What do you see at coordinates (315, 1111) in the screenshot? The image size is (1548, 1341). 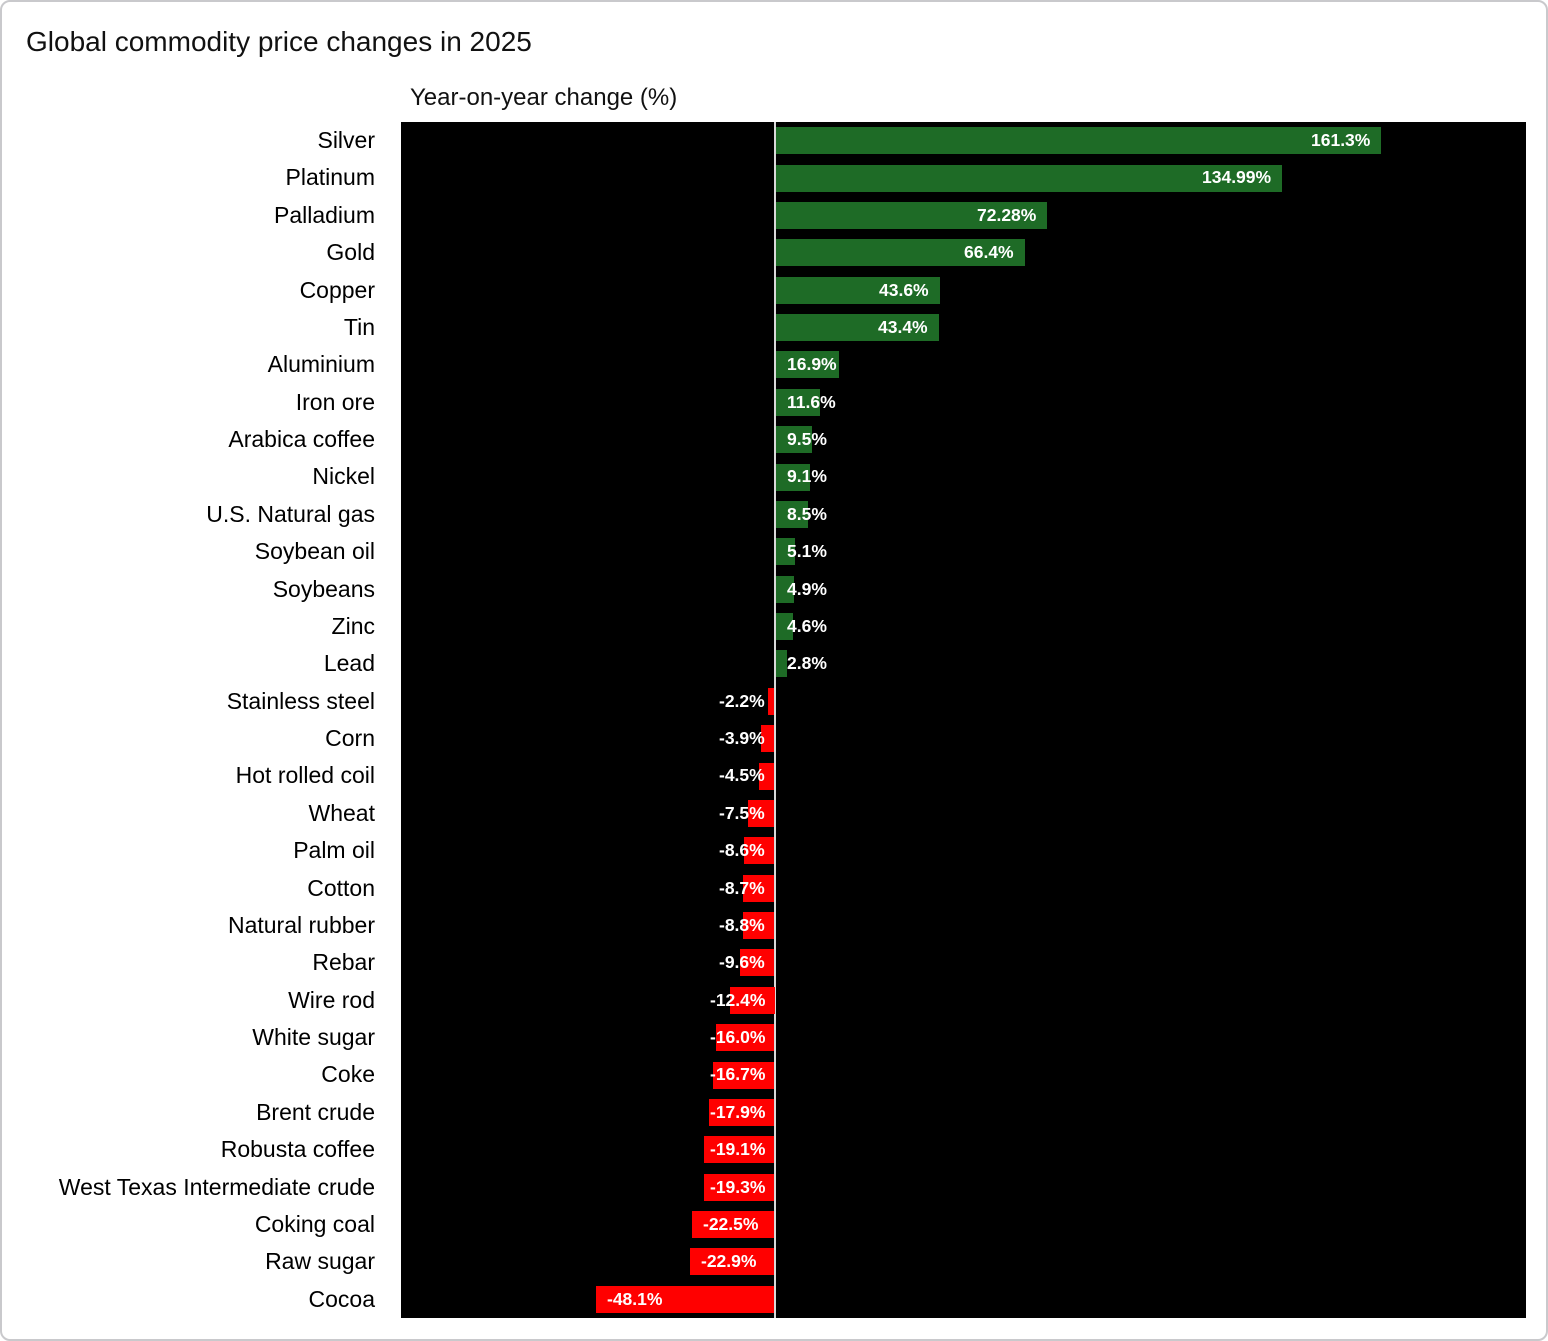 I see `category-label: Brent crude` at bounding box center [315, 1111].